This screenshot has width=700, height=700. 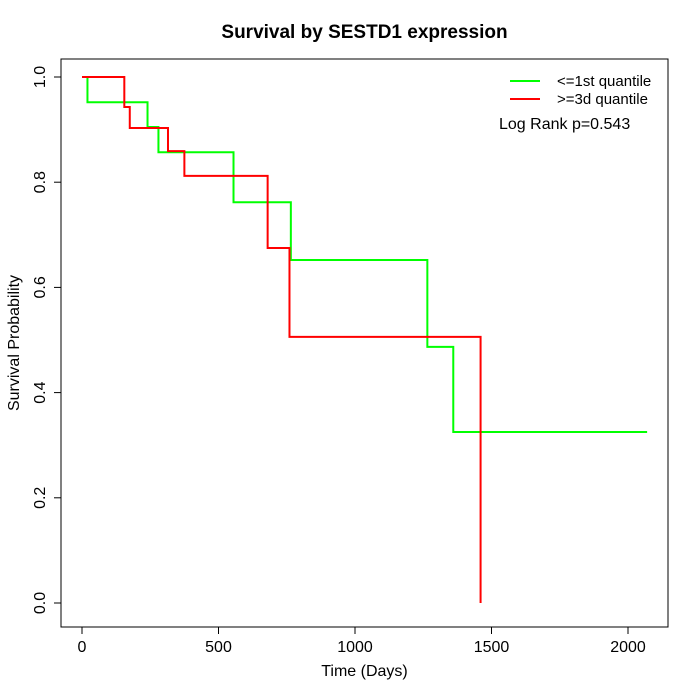 What do you see at coordinates (364, 32) in the screenshot?
I see `chart-title: Survival by SESTD1 expression` at bounding box center [364, 32].